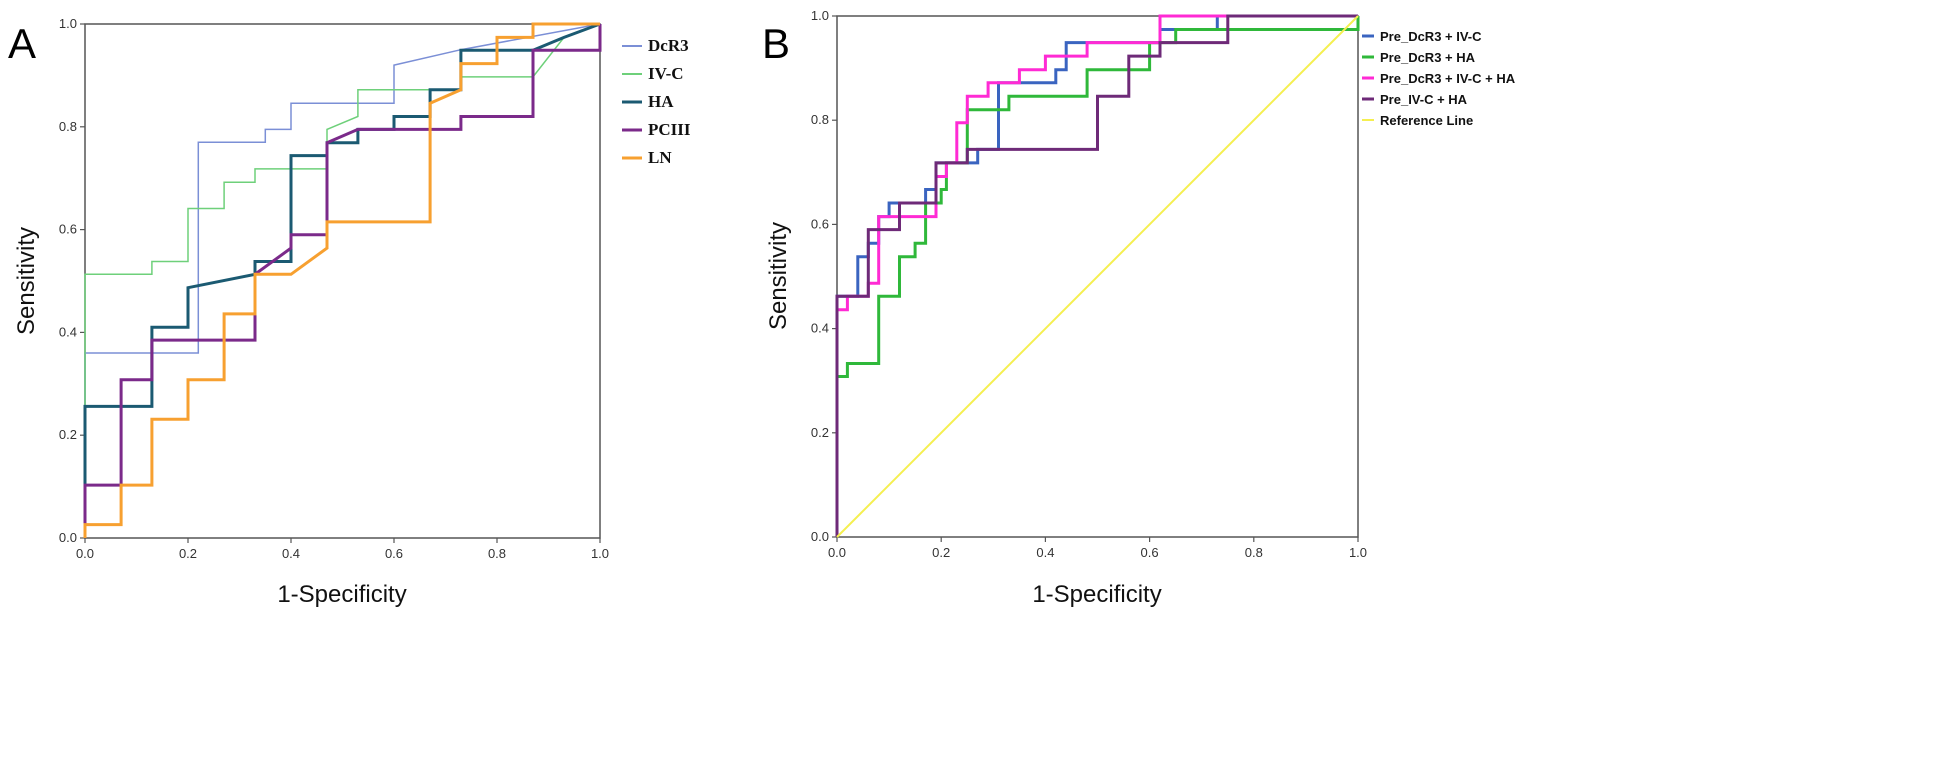  I want to click on legend-label-pre-dcr3-iv-c: Pre_DcR3 + IV-C, so click(1431, 36).